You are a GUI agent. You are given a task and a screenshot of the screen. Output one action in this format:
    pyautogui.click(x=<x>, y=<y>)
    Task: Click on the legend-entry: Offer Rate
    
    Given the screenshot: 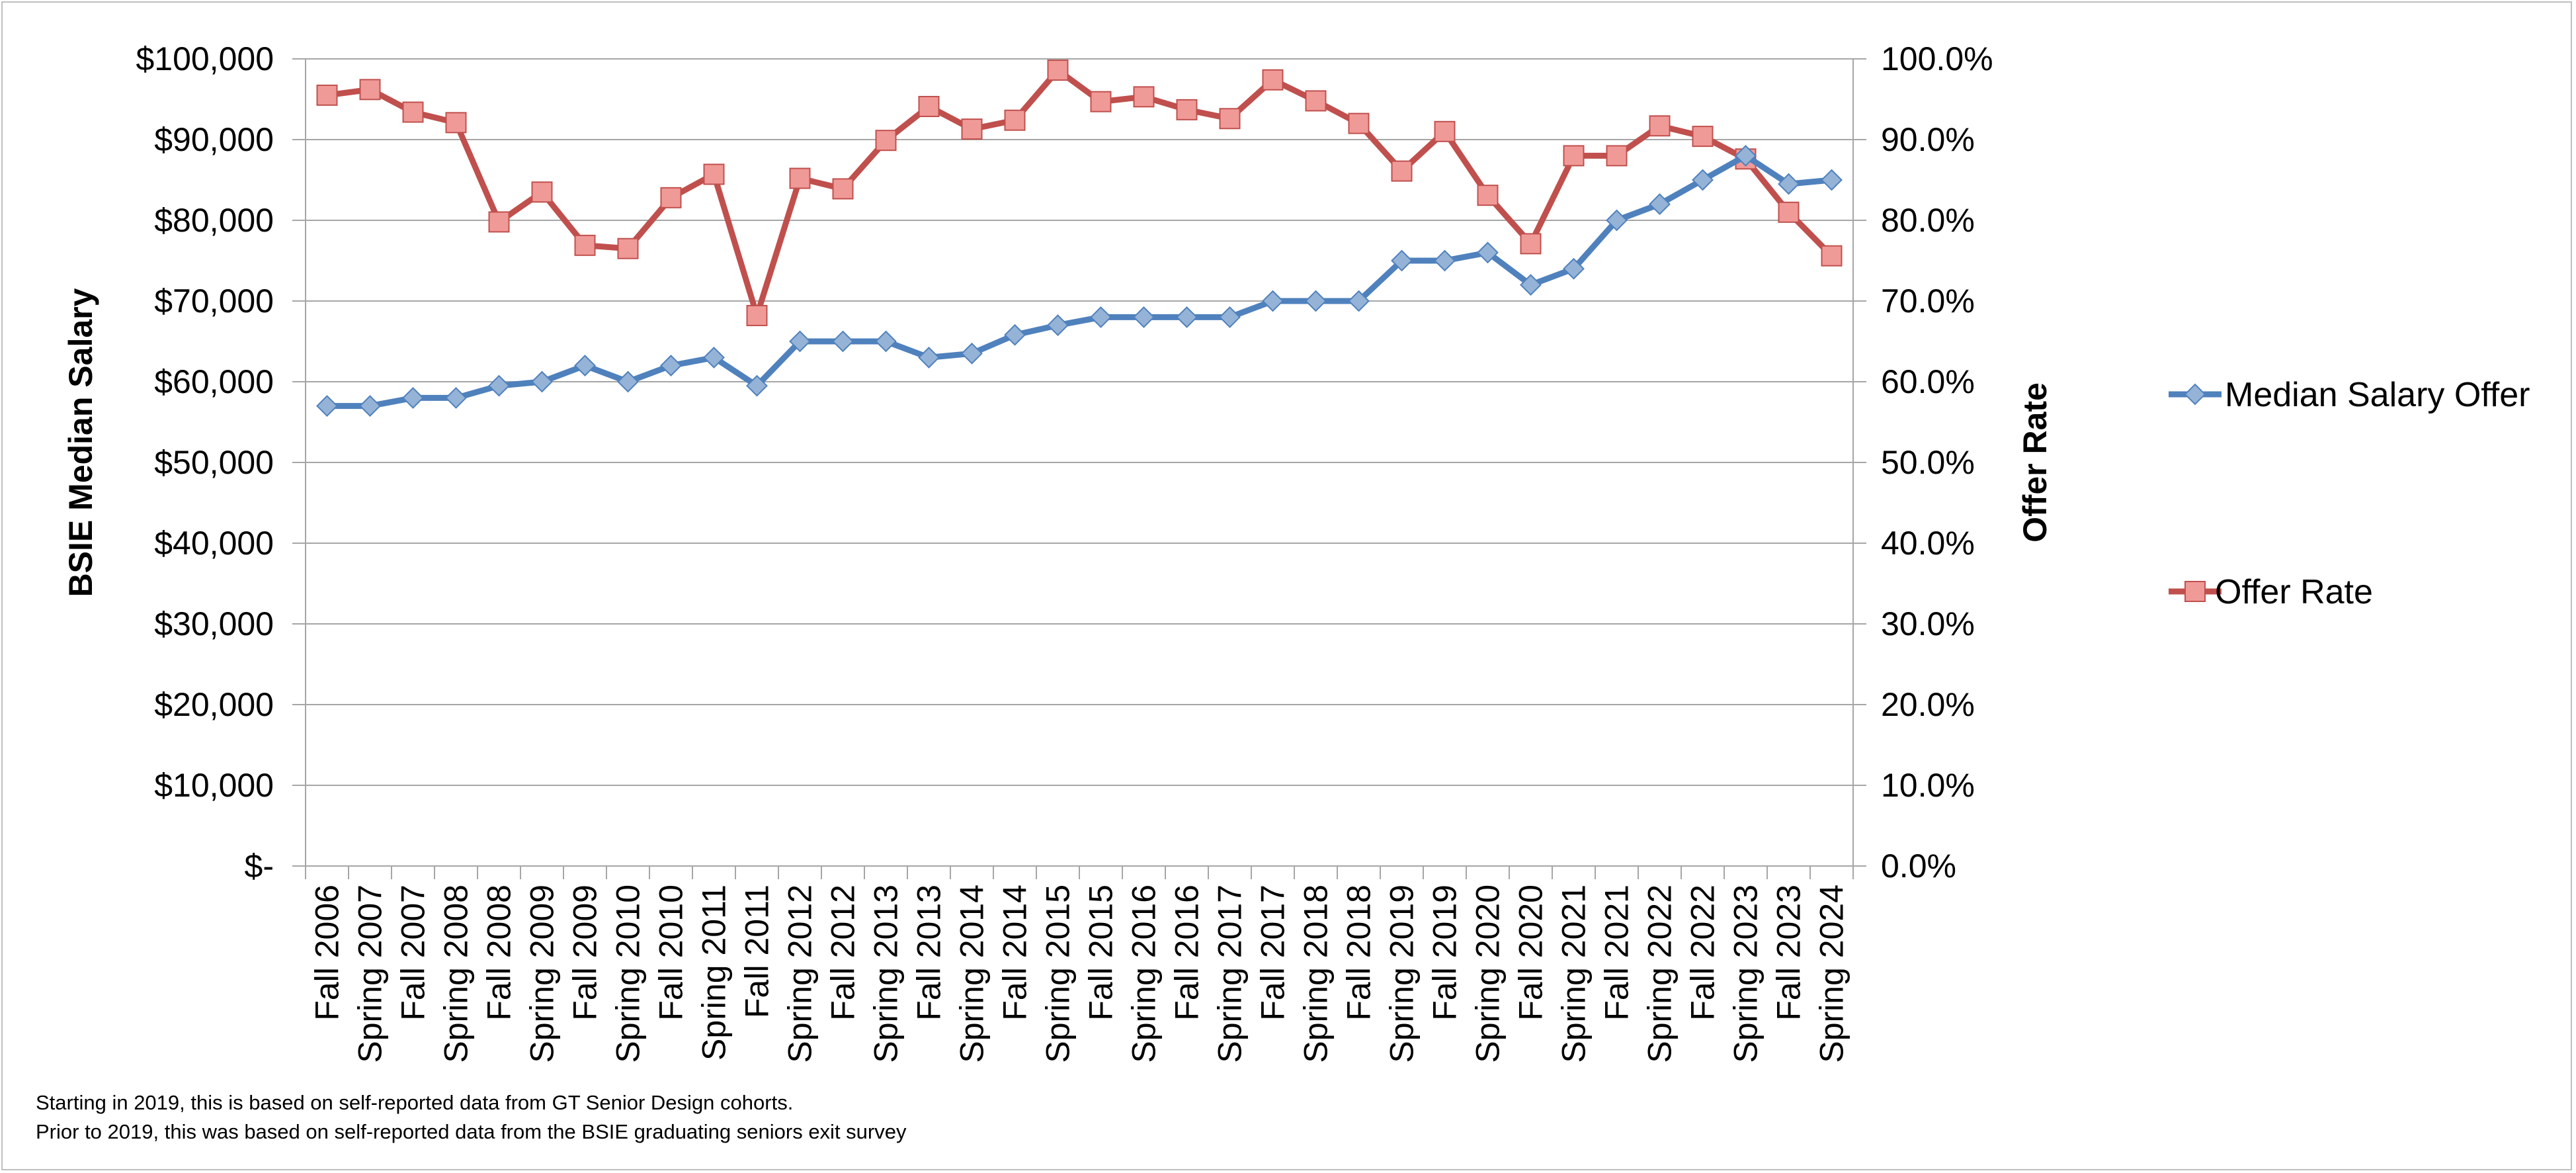 What is the action you would take?
    pyautogui.click(x=2271, y=592)
    